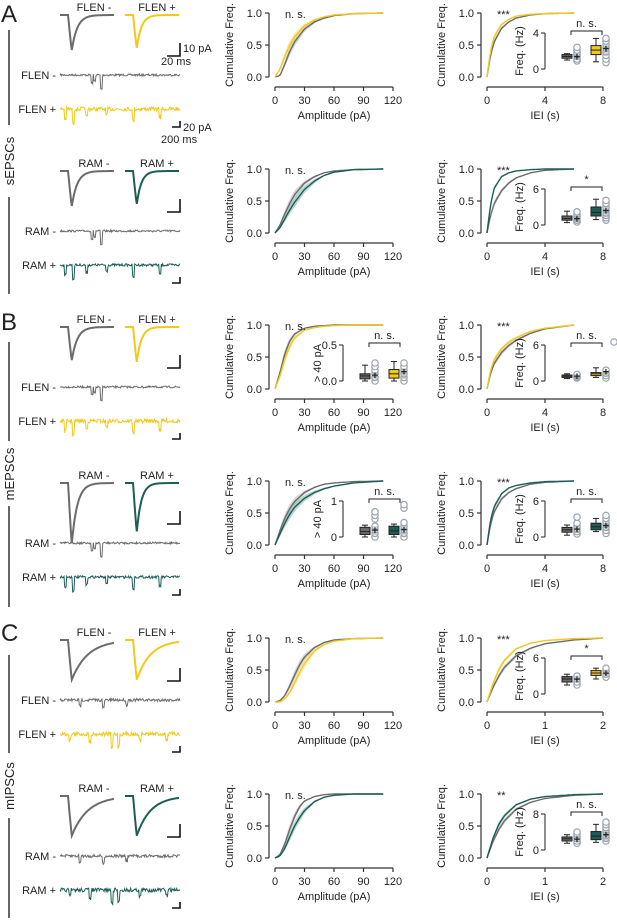 This screenshot has width=617, height=923. I want to click on trace-label-control: RAM -, so click(94, 476).